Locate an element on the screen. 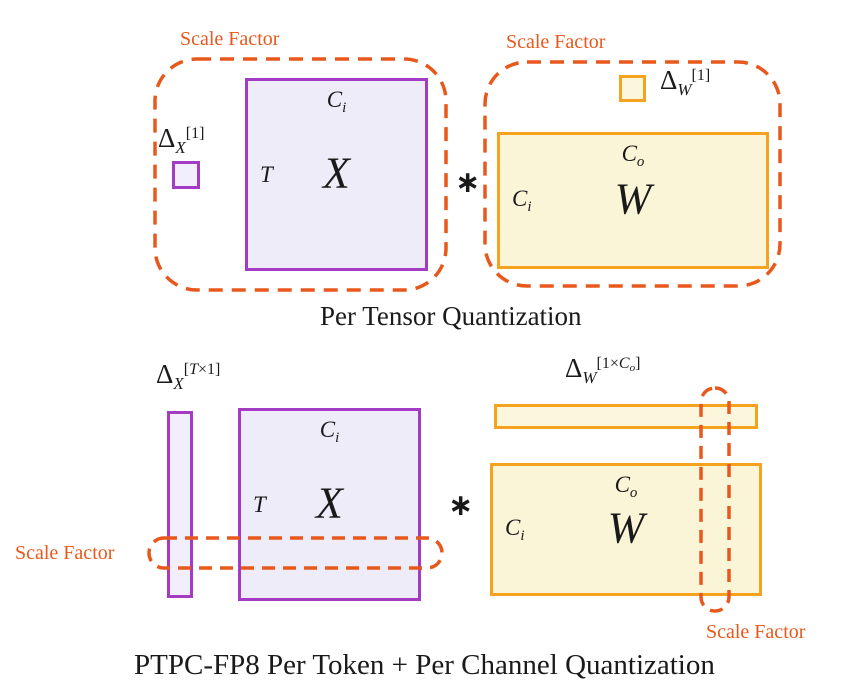 The image size is (855, 693). rows-label-base: C is located at coordinates (513, 527).